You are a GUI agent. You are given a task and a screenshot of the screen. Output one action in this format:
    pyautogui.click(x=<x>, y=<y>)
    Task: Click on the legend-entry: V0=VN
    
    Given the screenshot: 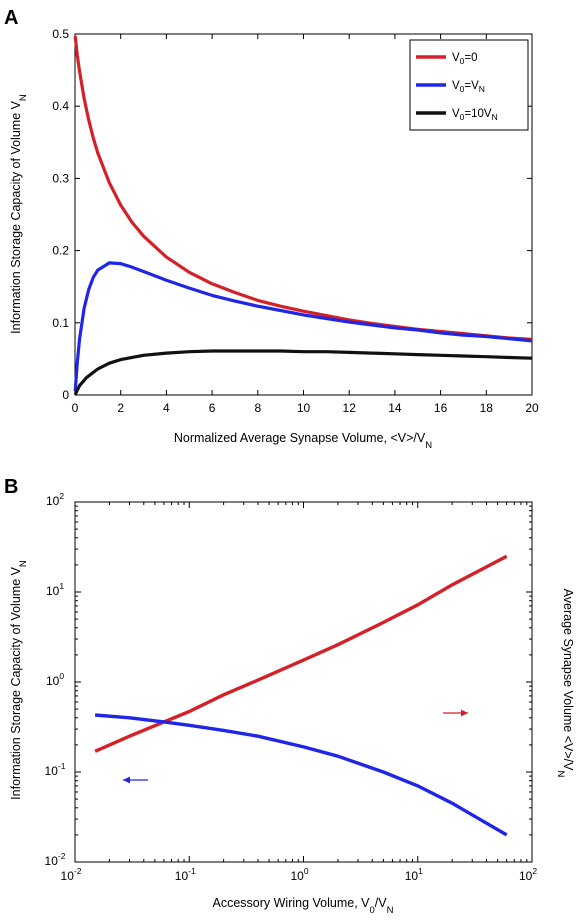 What is the action you would take?
    pyautogui.click(x=468, y=87)
    